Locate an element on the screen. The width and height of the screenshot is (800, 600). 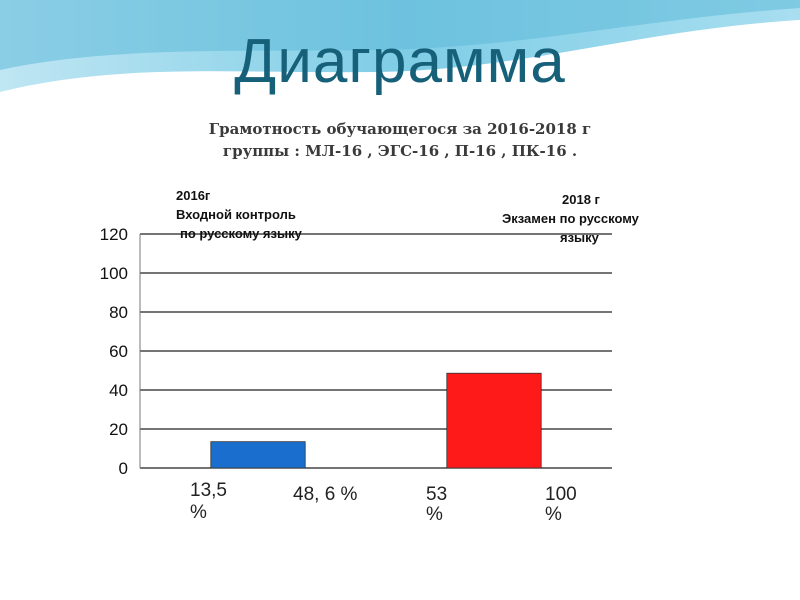
bottom-label-4-value: 100 is located at coordinates (561, 494).